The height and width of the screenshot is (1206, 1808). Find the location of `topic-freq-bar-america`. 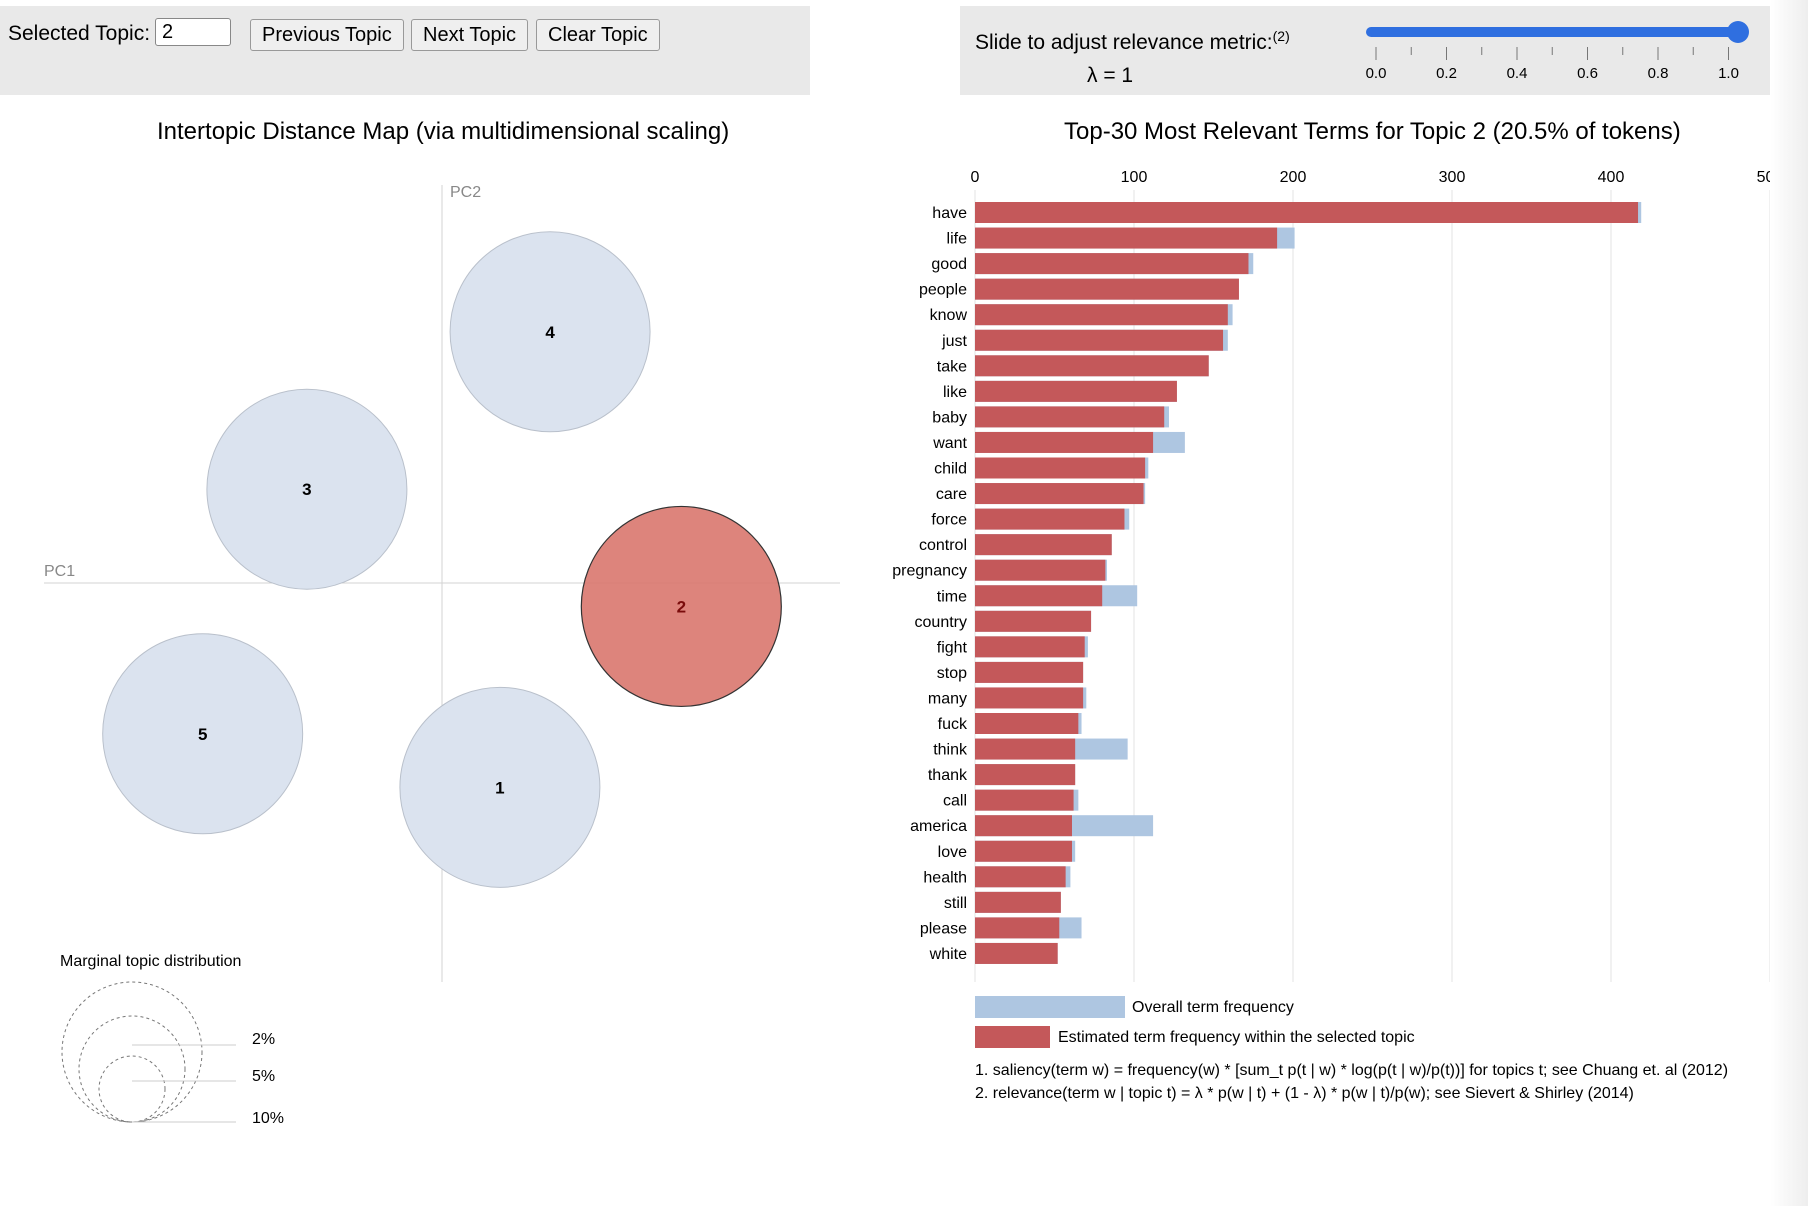

topic-freq-bar-america is located at coordinates (1023, 826).